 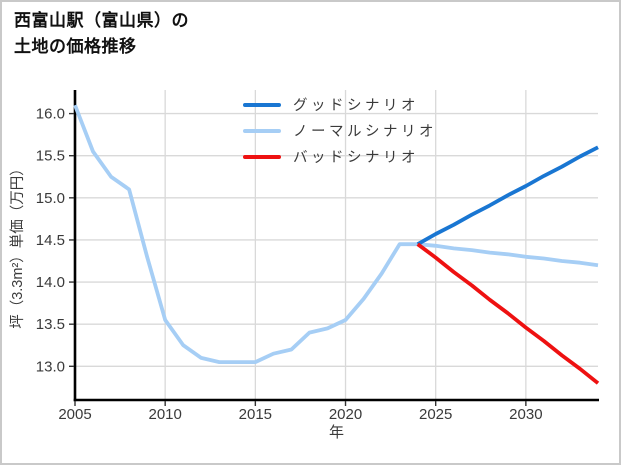 I want to click on legend: グッドシナリオ ノーマルシナリオ バッドシナリオ, so click(x=340, y=131).